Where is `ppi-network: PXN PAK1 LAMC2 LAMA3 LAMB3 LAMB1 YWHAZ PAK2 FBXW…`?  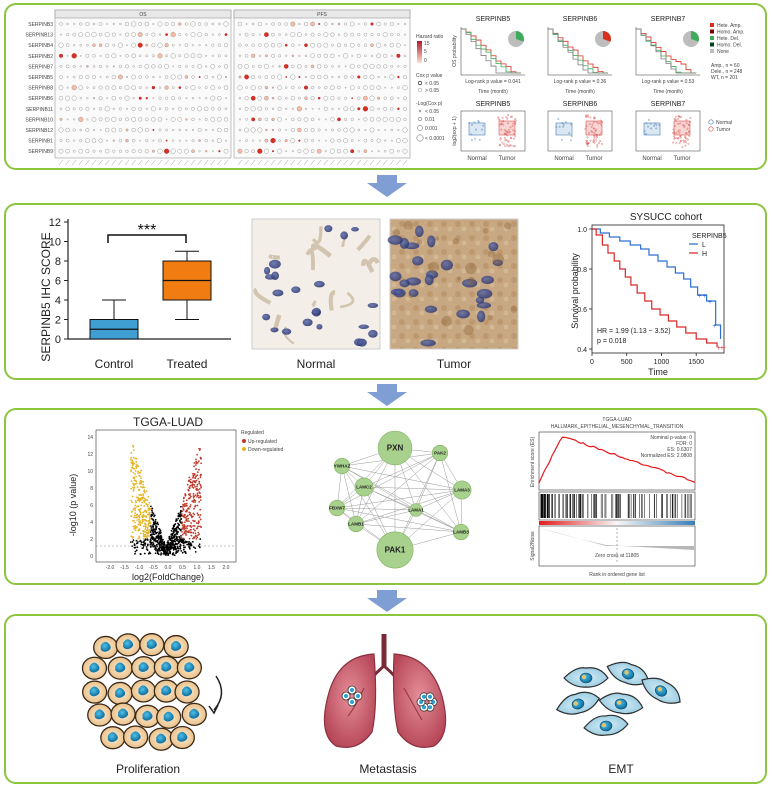 ppi-network: PXN PAK1 LAMC2 LAMA3 LAMB3 LAMB1 YWHAZ PAK2 FBXW… is located at coordinates (400, 499).